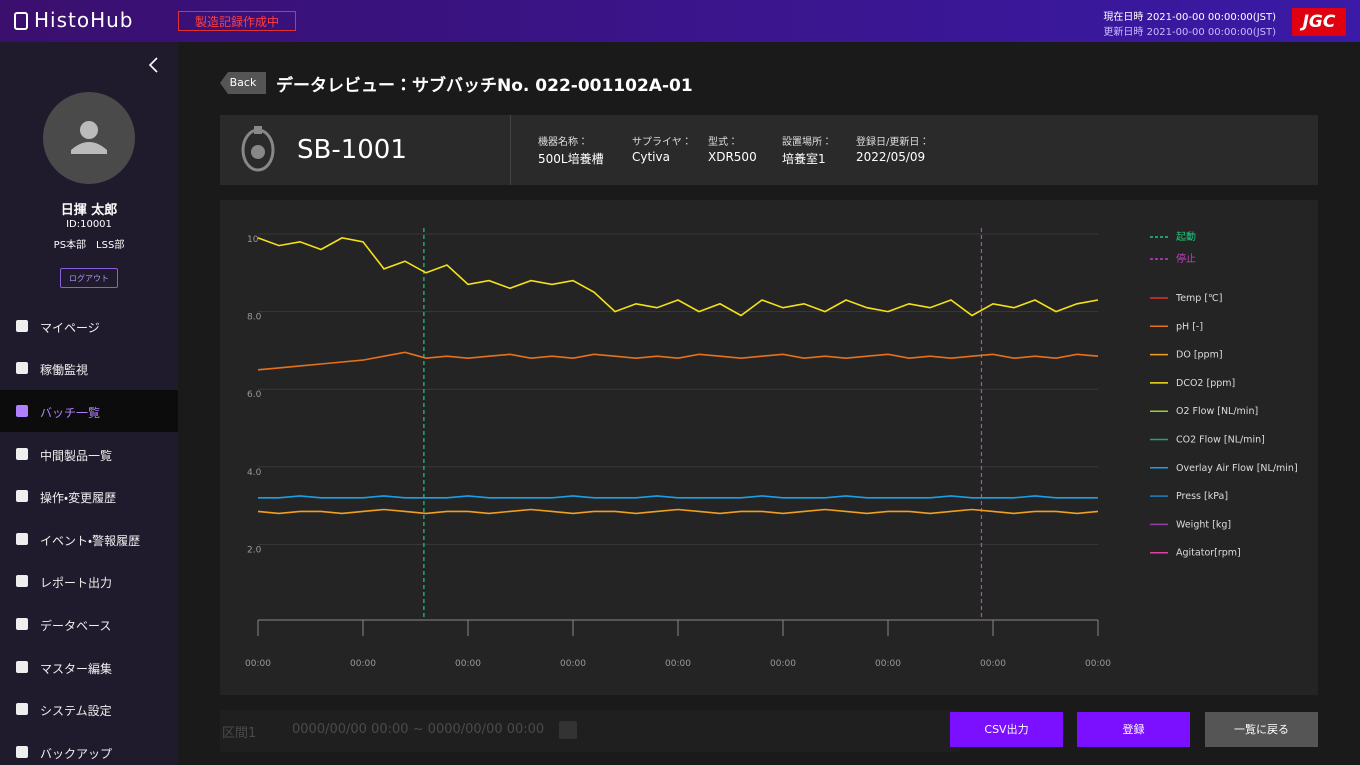  I want to click on menu-item: イベント・警報履歴, so click(89, 539).